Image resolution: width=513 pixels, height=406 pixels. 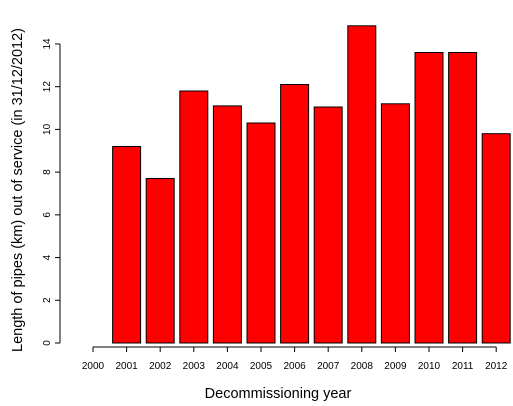 What do you see at coordinates (47, 172) in the screenshot?
I see `y-tick-label-8: 8` at bounding box center [47, 172].